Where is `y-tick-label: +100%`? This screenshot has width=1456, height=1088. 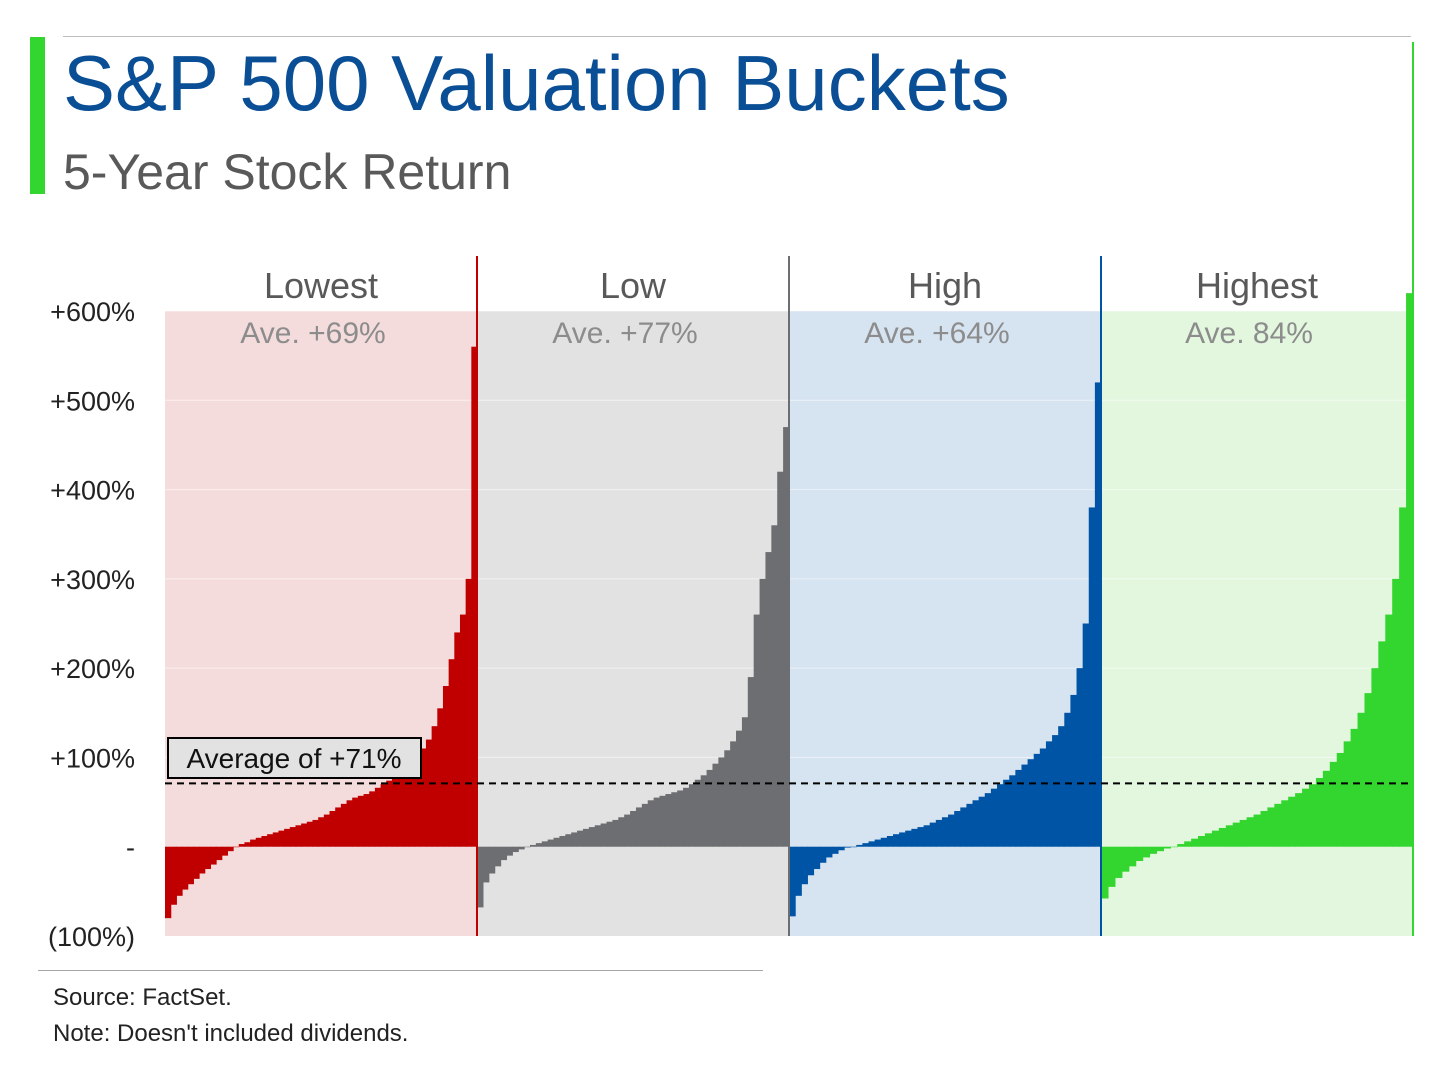 y-tick-label: +100% is located at coordinates (92, 758).